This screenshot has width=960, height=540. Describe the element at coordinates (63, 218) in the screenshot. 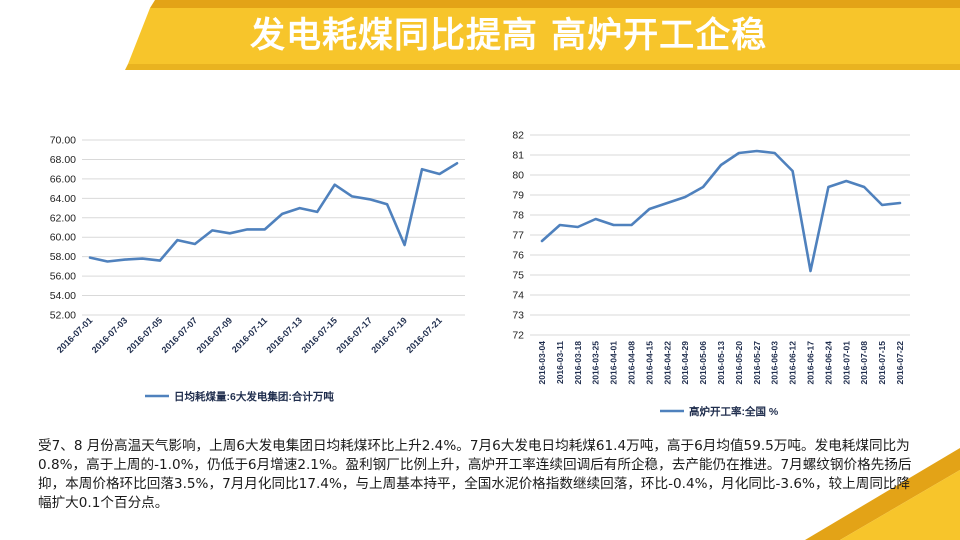

I see `y-tick-label: 62.00` at that location.